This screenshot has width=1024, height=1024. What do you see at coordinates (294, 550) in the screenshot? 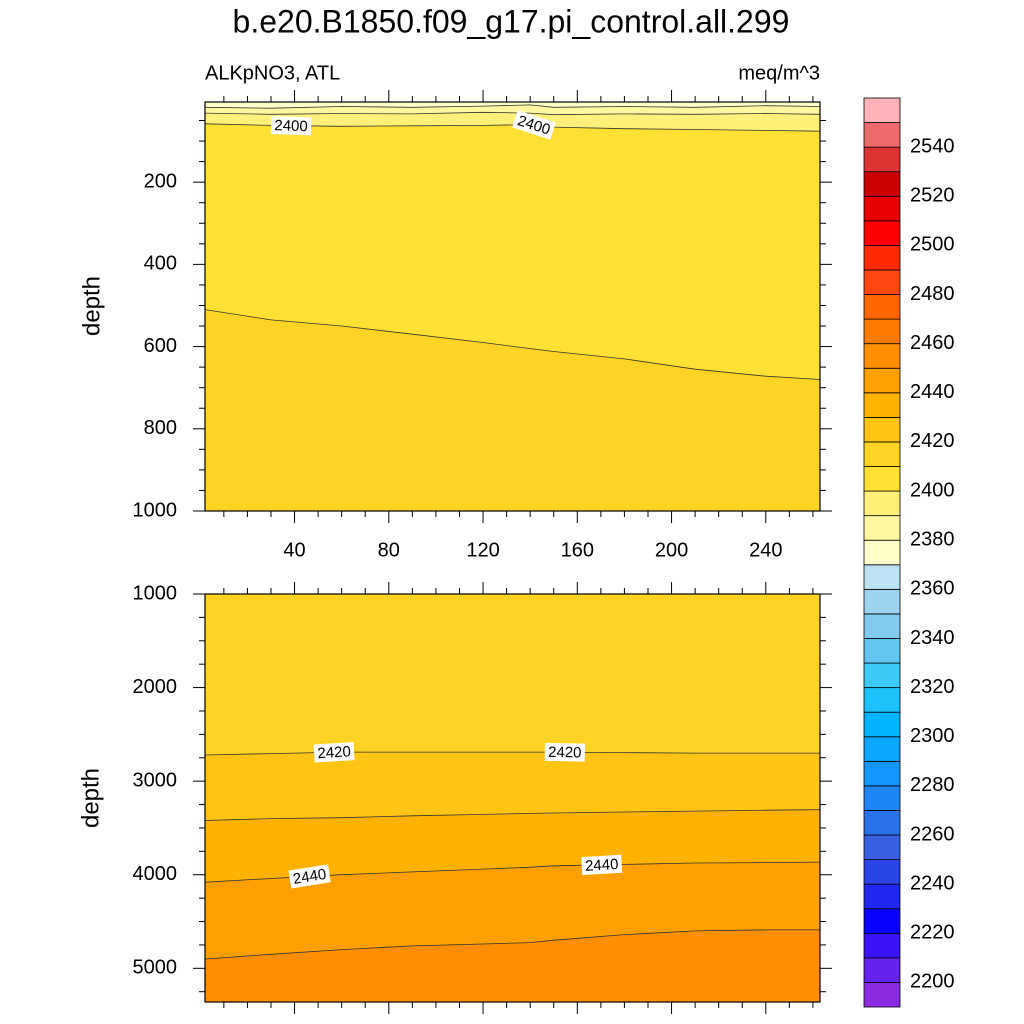
I see `x-tick-label: 40` at bounding box center [294, 550].